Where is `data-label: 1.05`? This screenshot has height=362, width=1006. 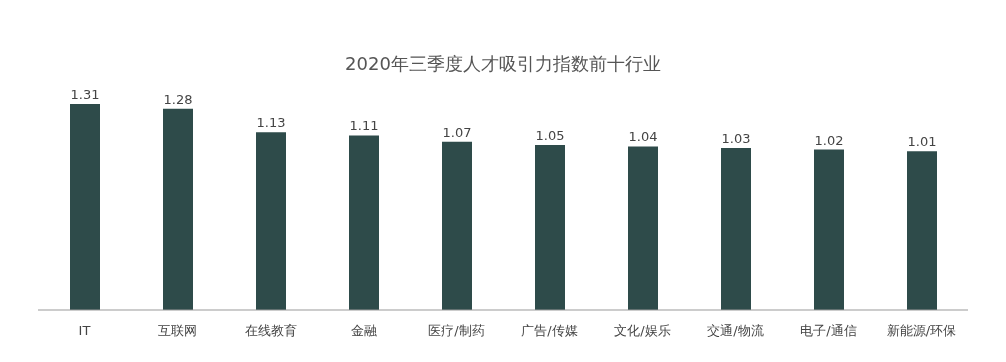
data-label: 1.05 is located at coordinates (550, 135).